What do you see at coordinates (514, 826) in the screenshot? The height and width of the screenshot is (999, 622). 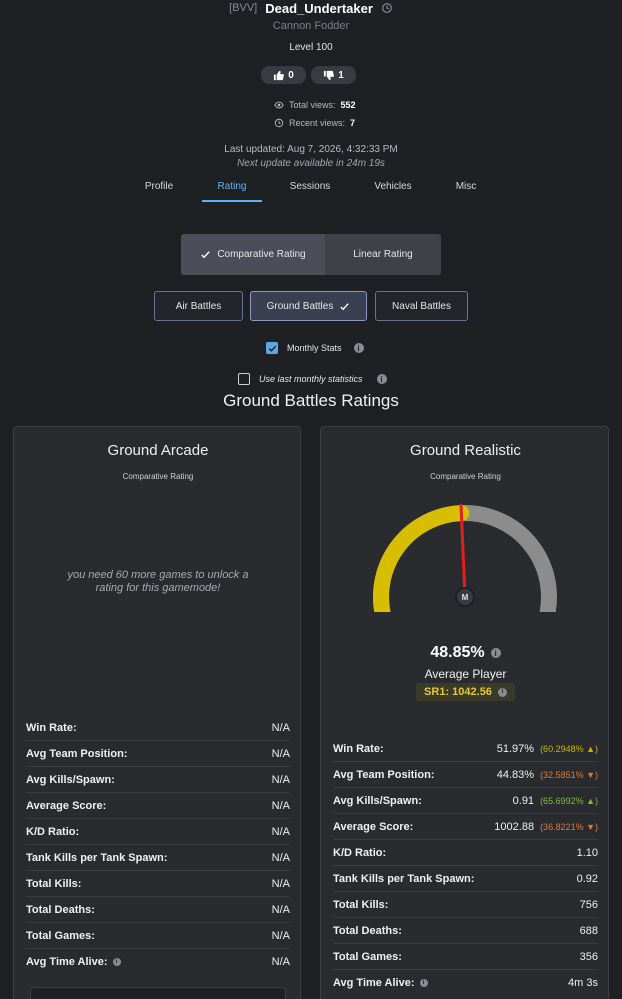 I see `stat-value: 1002.88` at bounding box center [514, 826].